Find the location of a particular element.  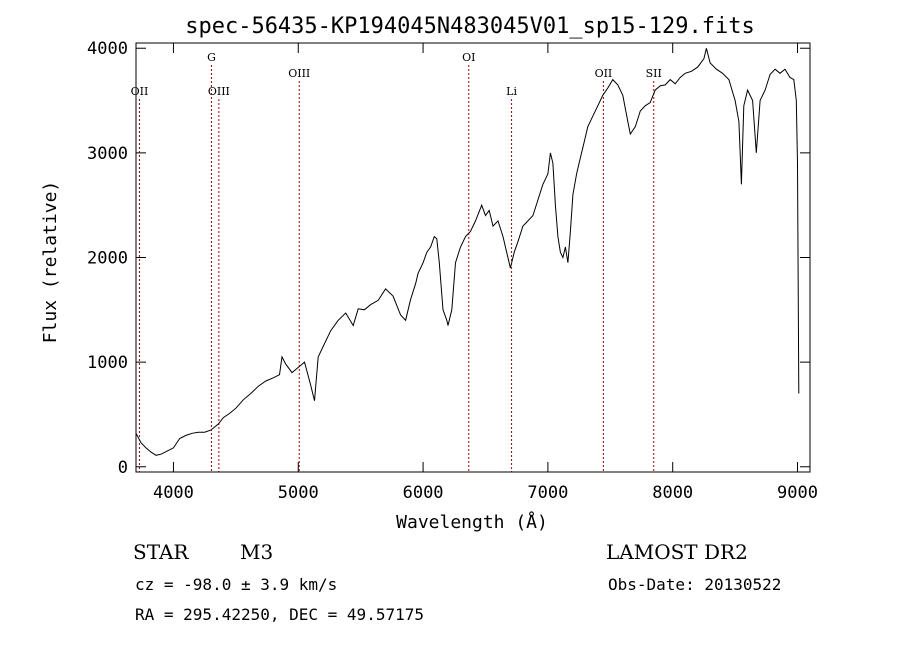

y-axis-label: Flux (relative) is located at coordinates (50, 262).